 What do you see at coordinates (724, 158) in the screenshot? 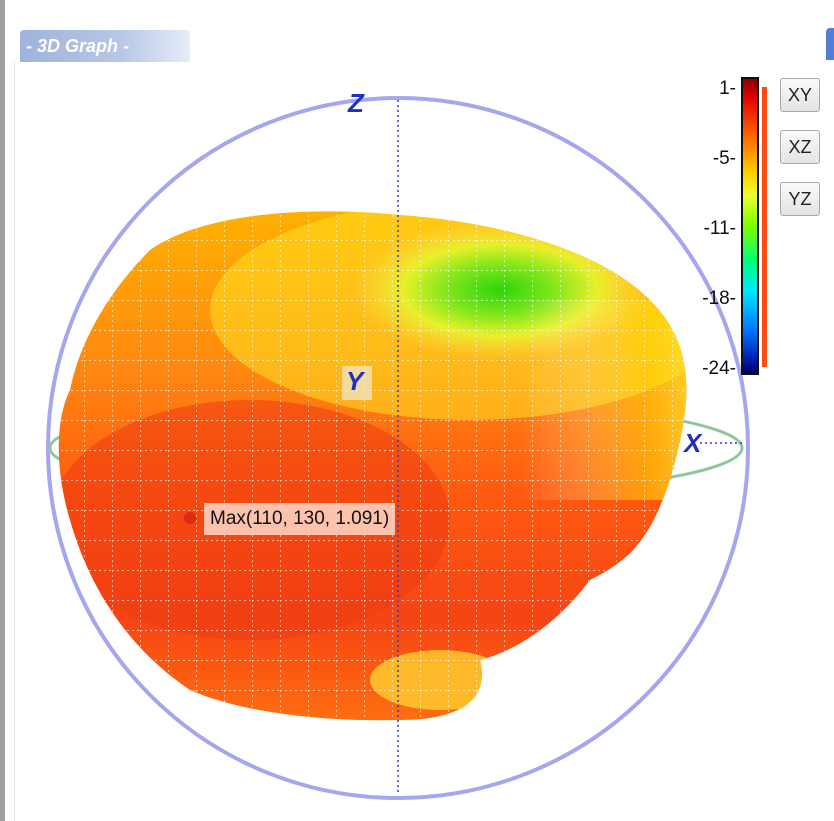
I see `colorbar-tick: -5-` at bounding box center [724, 158].